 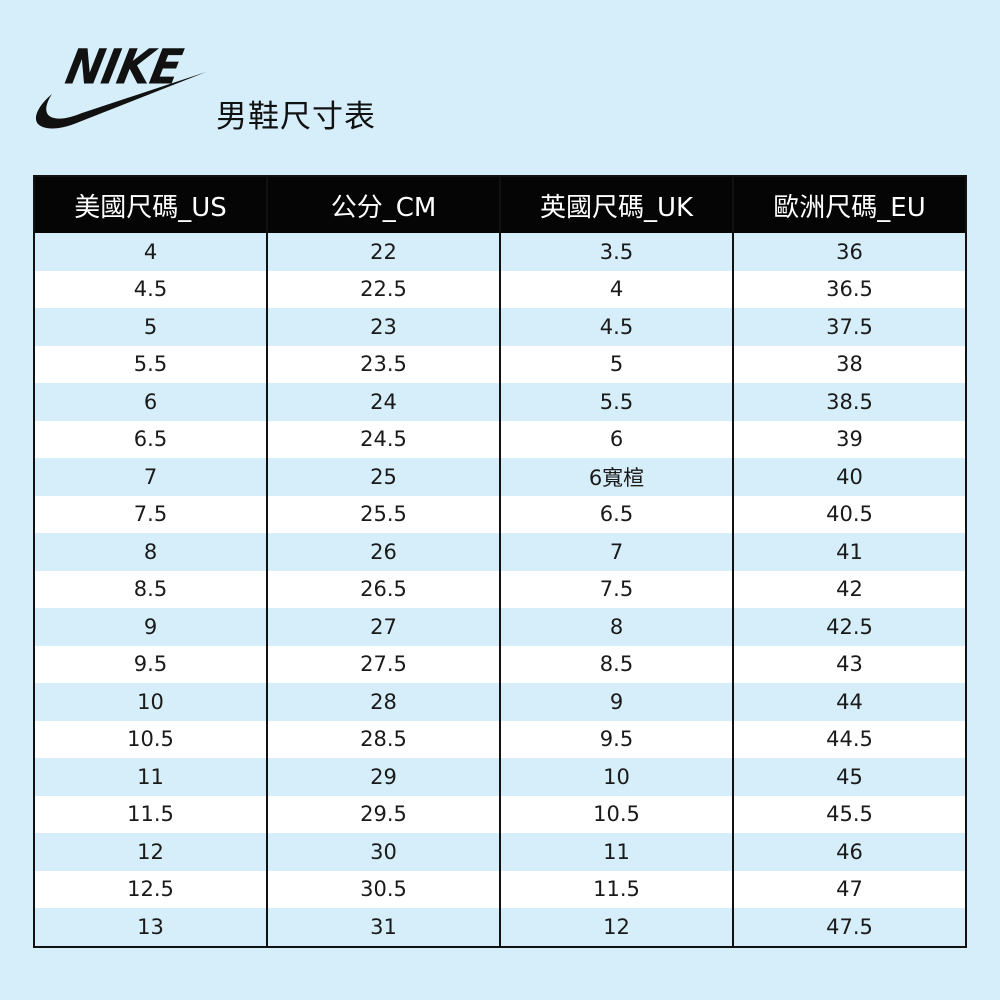 What do you see at coordinates (384, 552) in the screenshot?
I see `cell-cm: 26` at bounding box center [384, 552].